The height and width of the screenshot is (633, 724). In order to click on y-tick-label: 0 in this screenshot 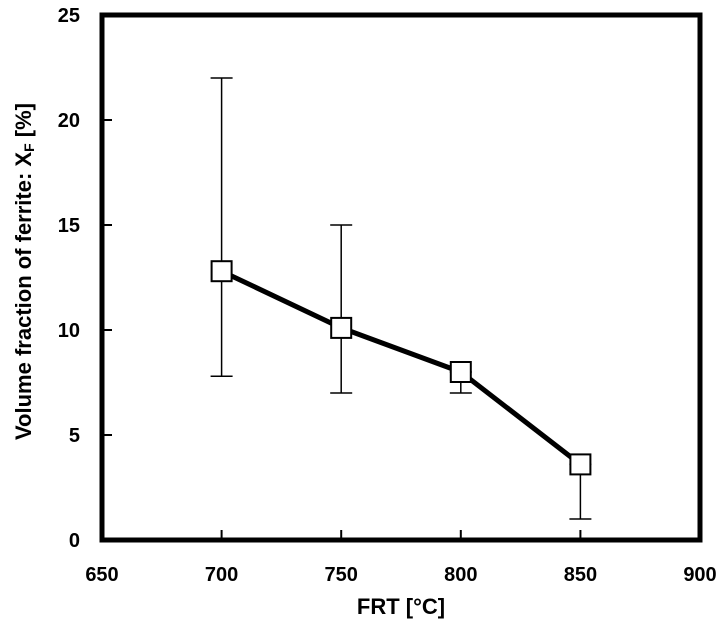, I will do `click(74, 541)`.